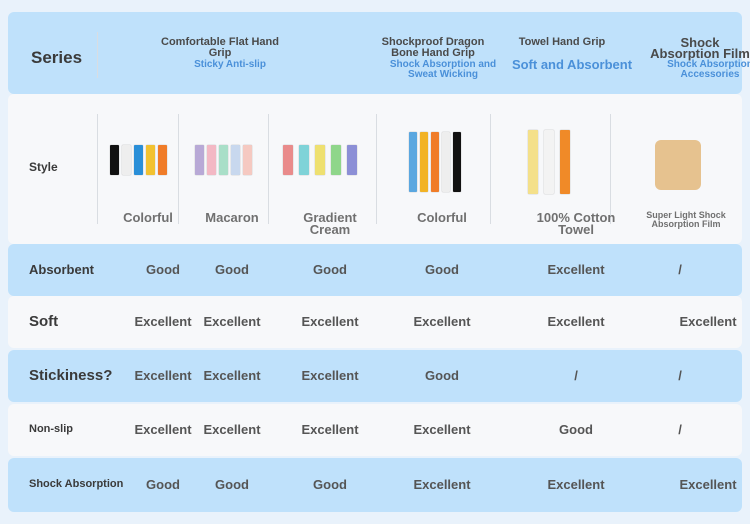 This screenshot has width=750, height=524. Describe the element at coordinates (43, 167) in the screenshot. I see `style-label: Style` at that location.